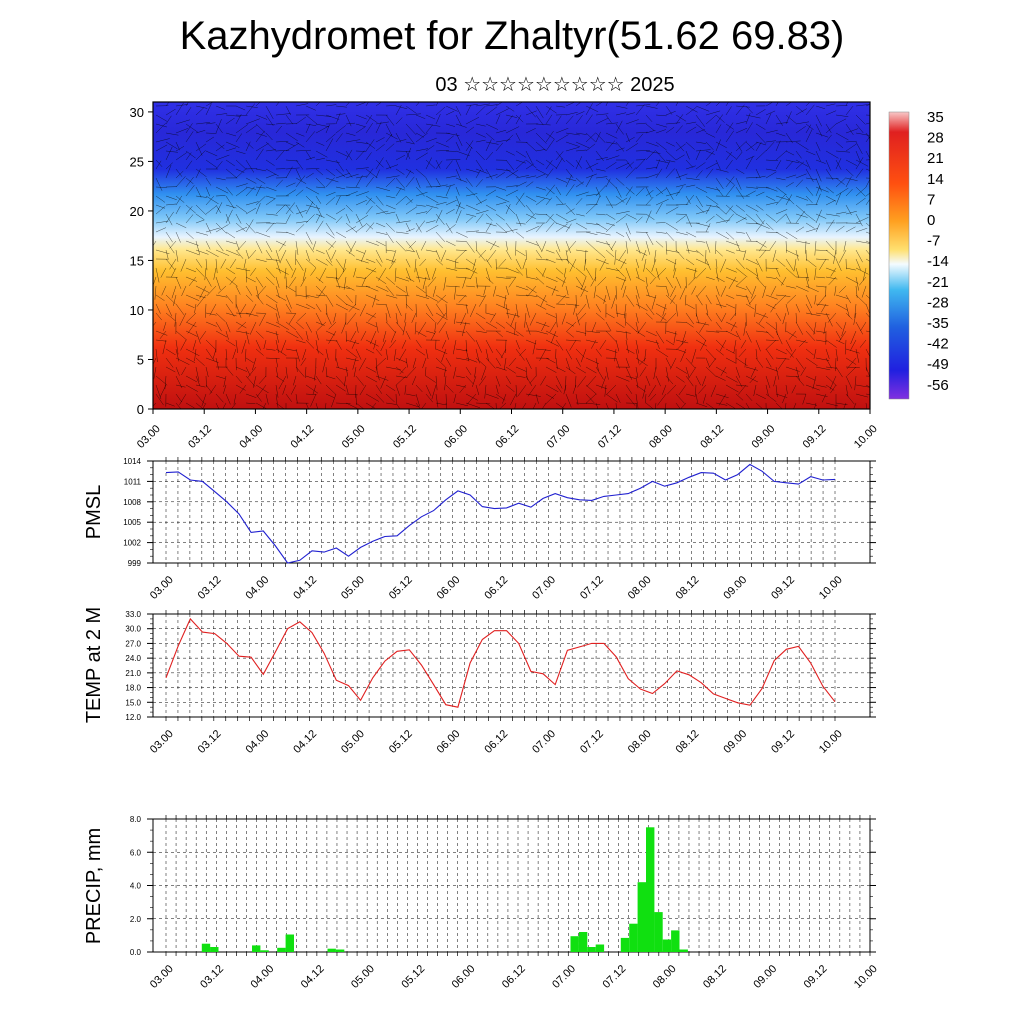 Image resolution: width=1024 pixels, height=1024 pixels. Describe the element at coordinates (133, 688) in the screenshot. I see `y-tick-label: 18.0` at that location.